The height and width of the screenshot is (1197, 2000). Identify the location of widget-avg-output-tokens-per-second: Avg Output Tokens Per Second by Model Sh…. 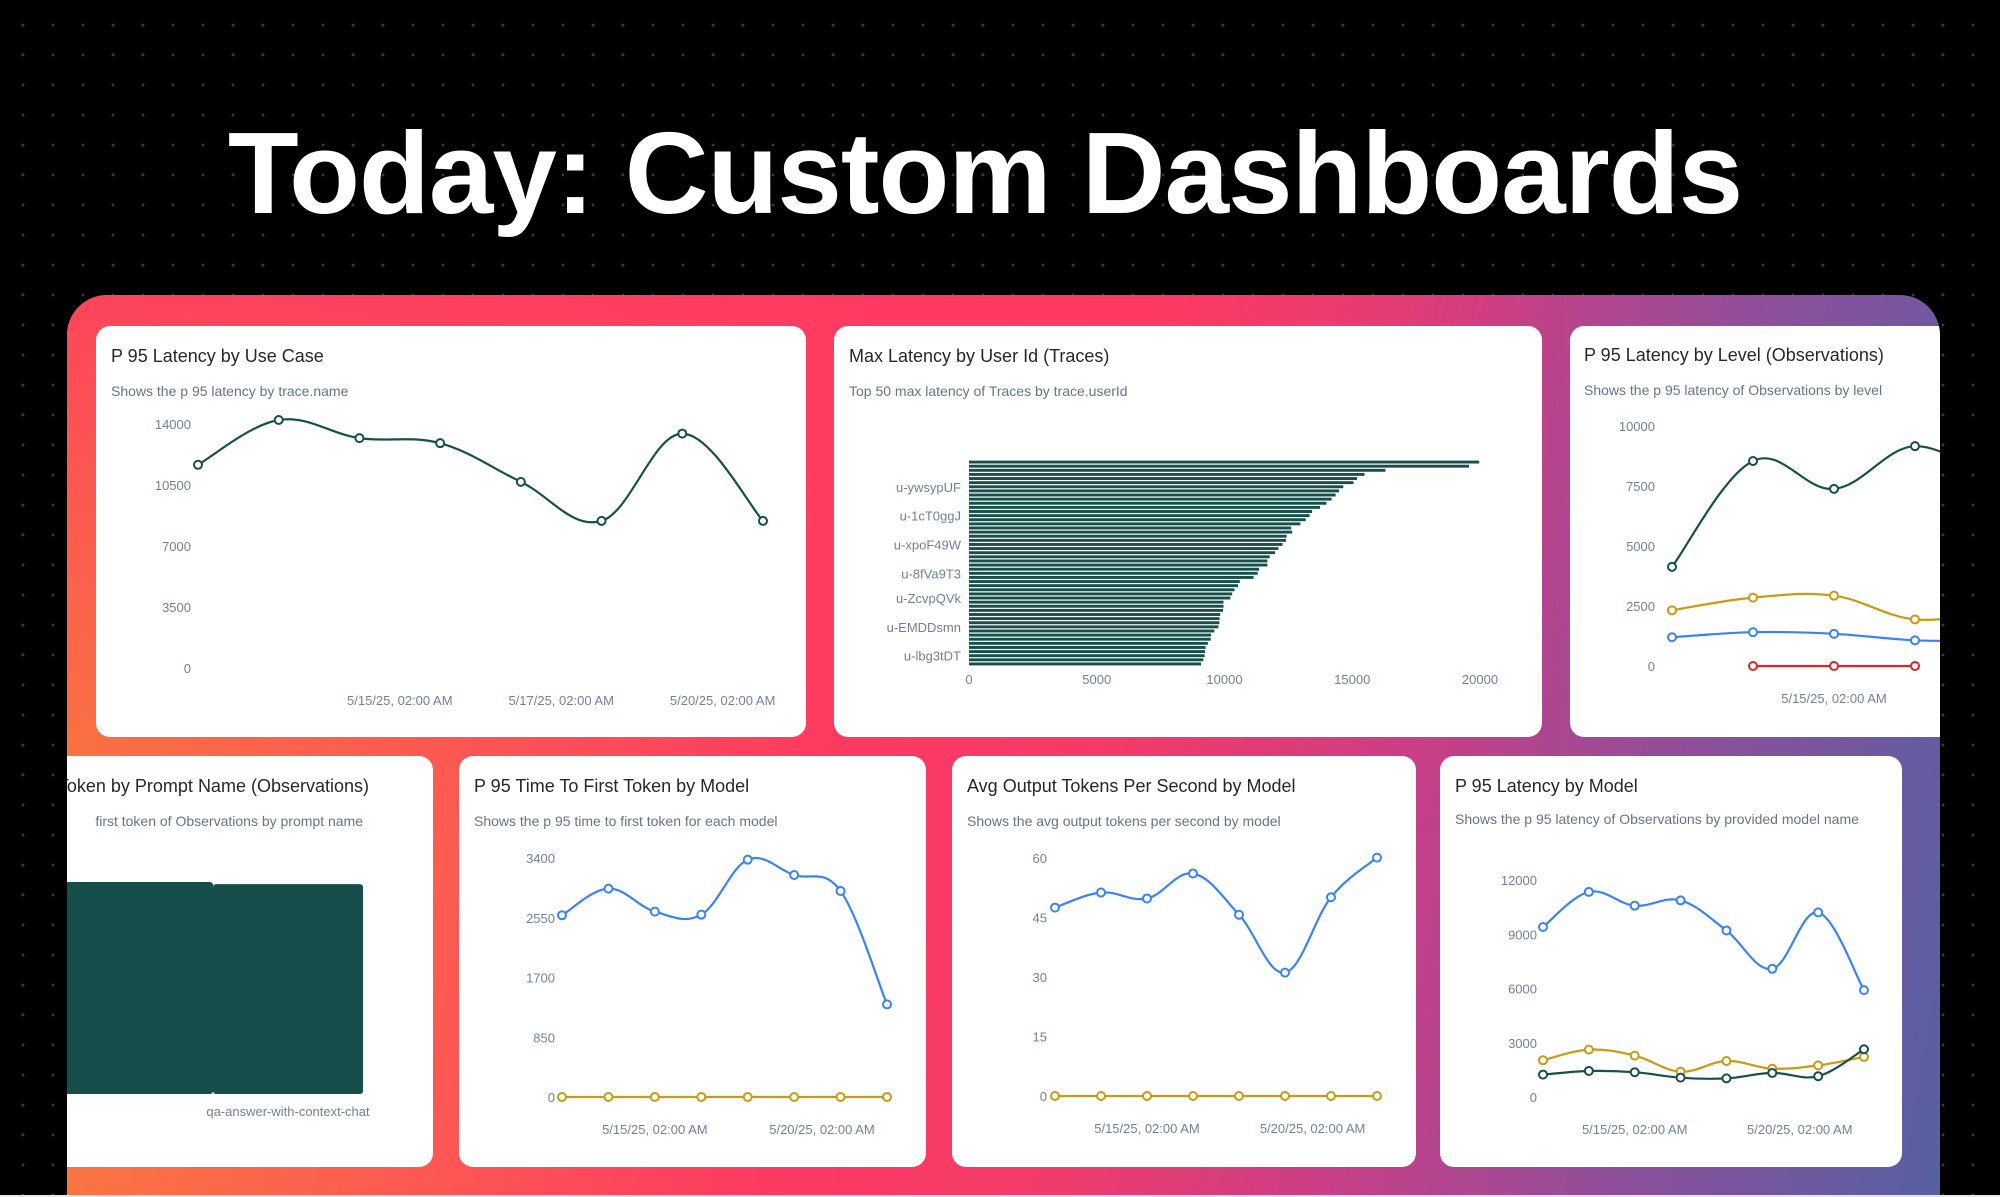
(1184, 961).